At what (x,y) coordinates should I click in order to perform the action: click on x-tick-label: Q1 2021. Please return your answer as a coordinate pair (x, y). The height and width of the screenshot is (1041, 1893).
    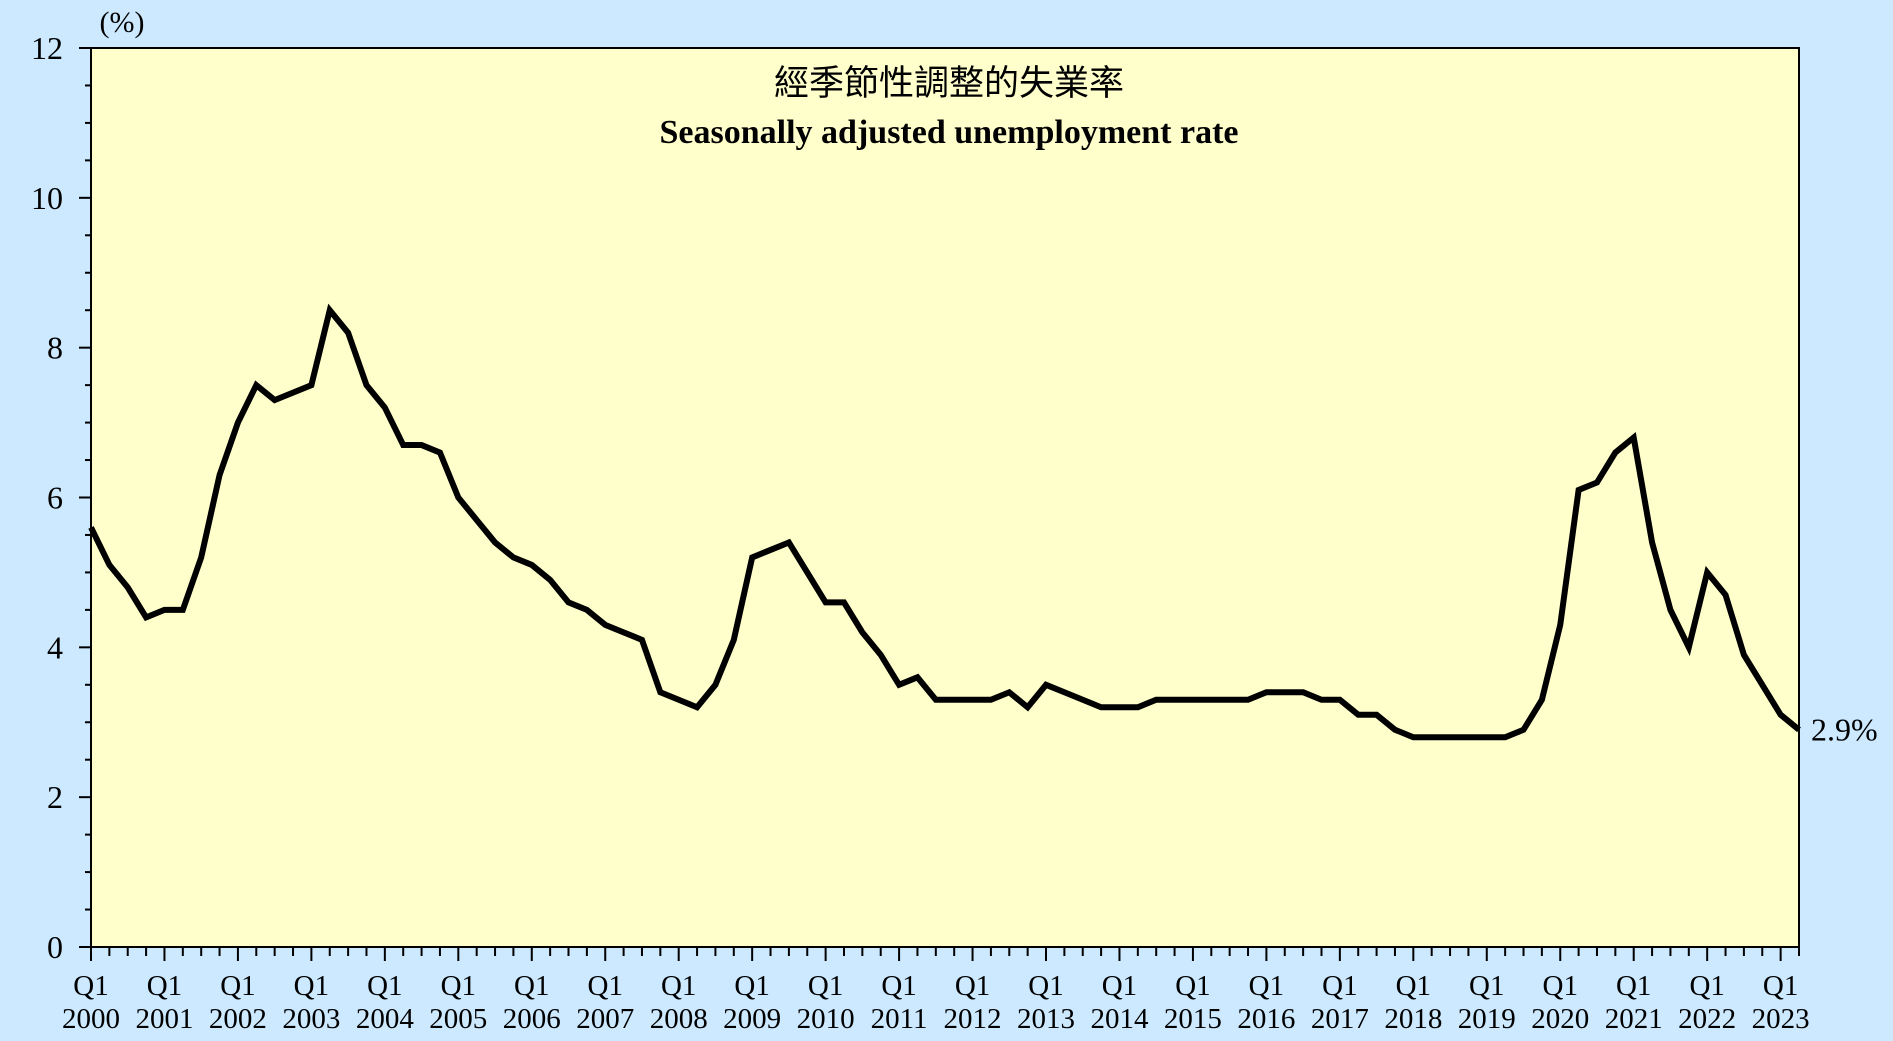
    Looking at the image, I should click on (1634, 1002).